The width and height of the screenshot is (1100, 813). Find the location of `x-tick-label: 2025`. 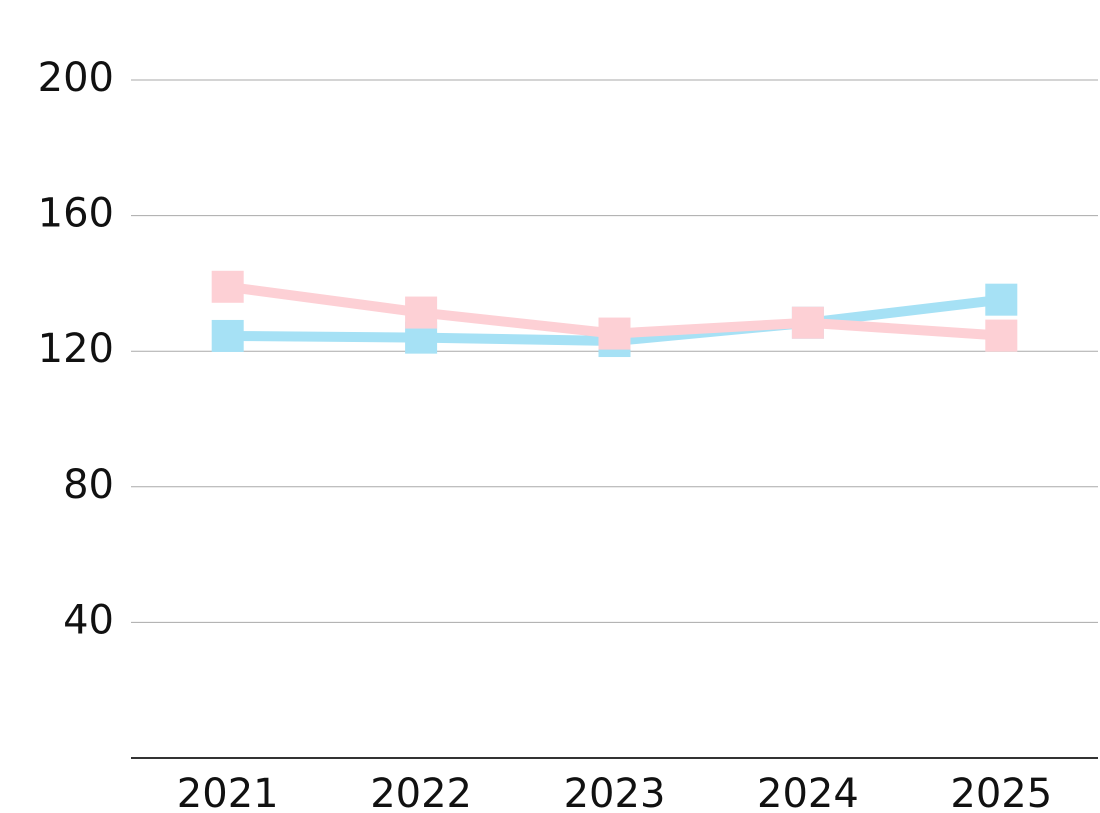

x-tick-label: 2025 is located at coordinates (1001, 792).